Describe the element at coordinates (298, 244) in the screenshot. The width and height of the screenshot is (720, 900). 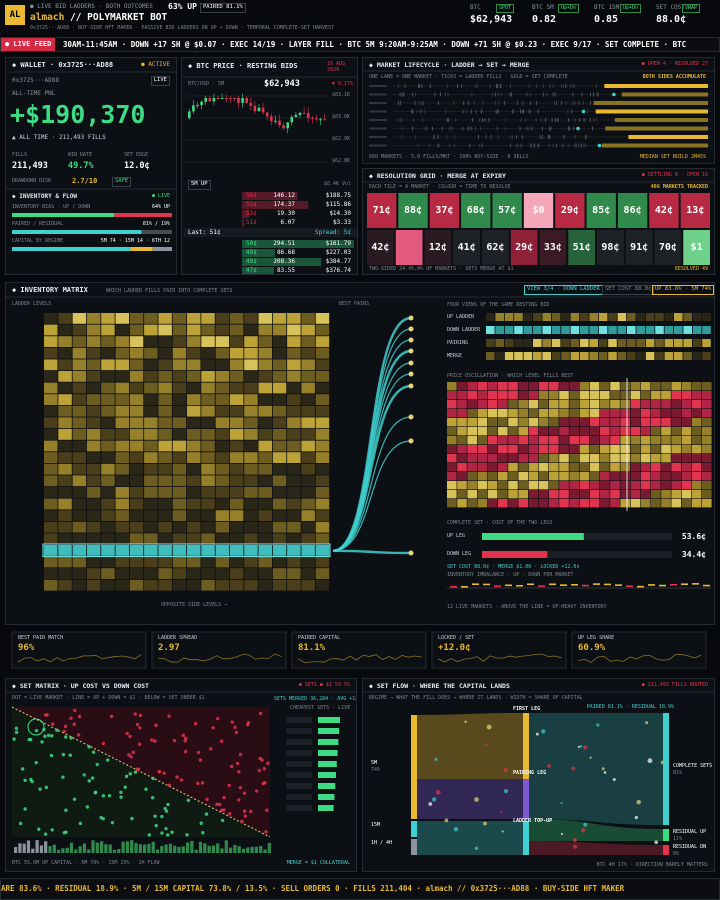
I see `bid-depth` at that location.